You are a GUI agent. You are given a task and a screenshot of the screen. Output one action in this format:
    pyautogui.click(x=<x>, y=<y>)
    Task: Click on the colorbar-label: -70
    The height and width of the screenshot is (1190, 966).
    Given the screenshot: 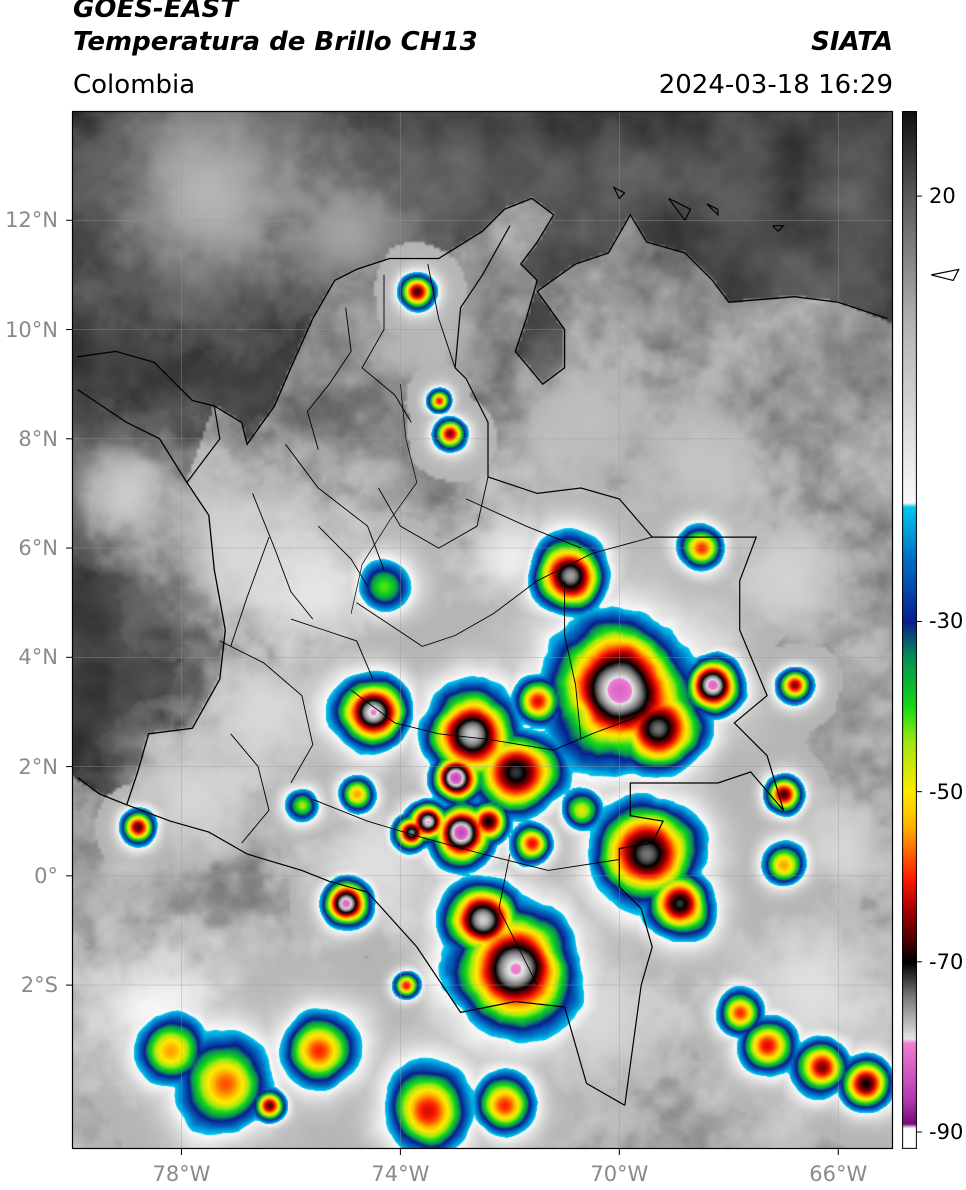 What is the action you would take?
    pyautogui.click(x=946, y=961)
    